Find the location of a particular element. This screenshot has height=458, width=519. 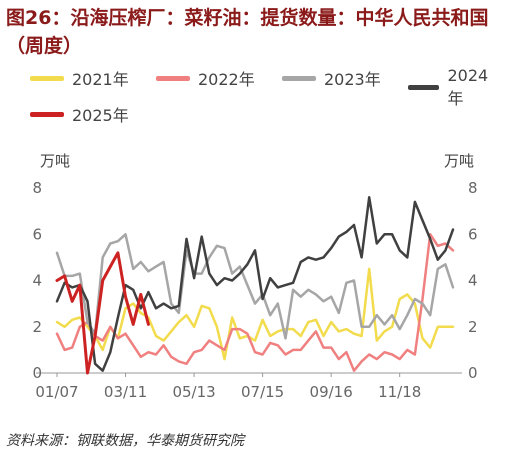

x-tick-label: 07/15 is located at coordinates (262, 392).